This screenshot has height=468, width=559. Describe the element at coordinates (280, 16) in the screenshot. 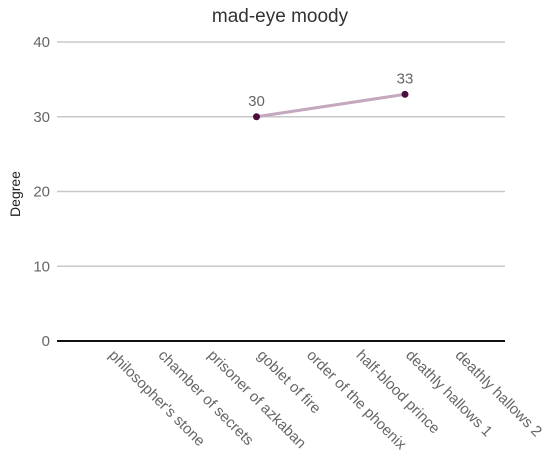

I see `chart-title: mad-eye moody` at that location.